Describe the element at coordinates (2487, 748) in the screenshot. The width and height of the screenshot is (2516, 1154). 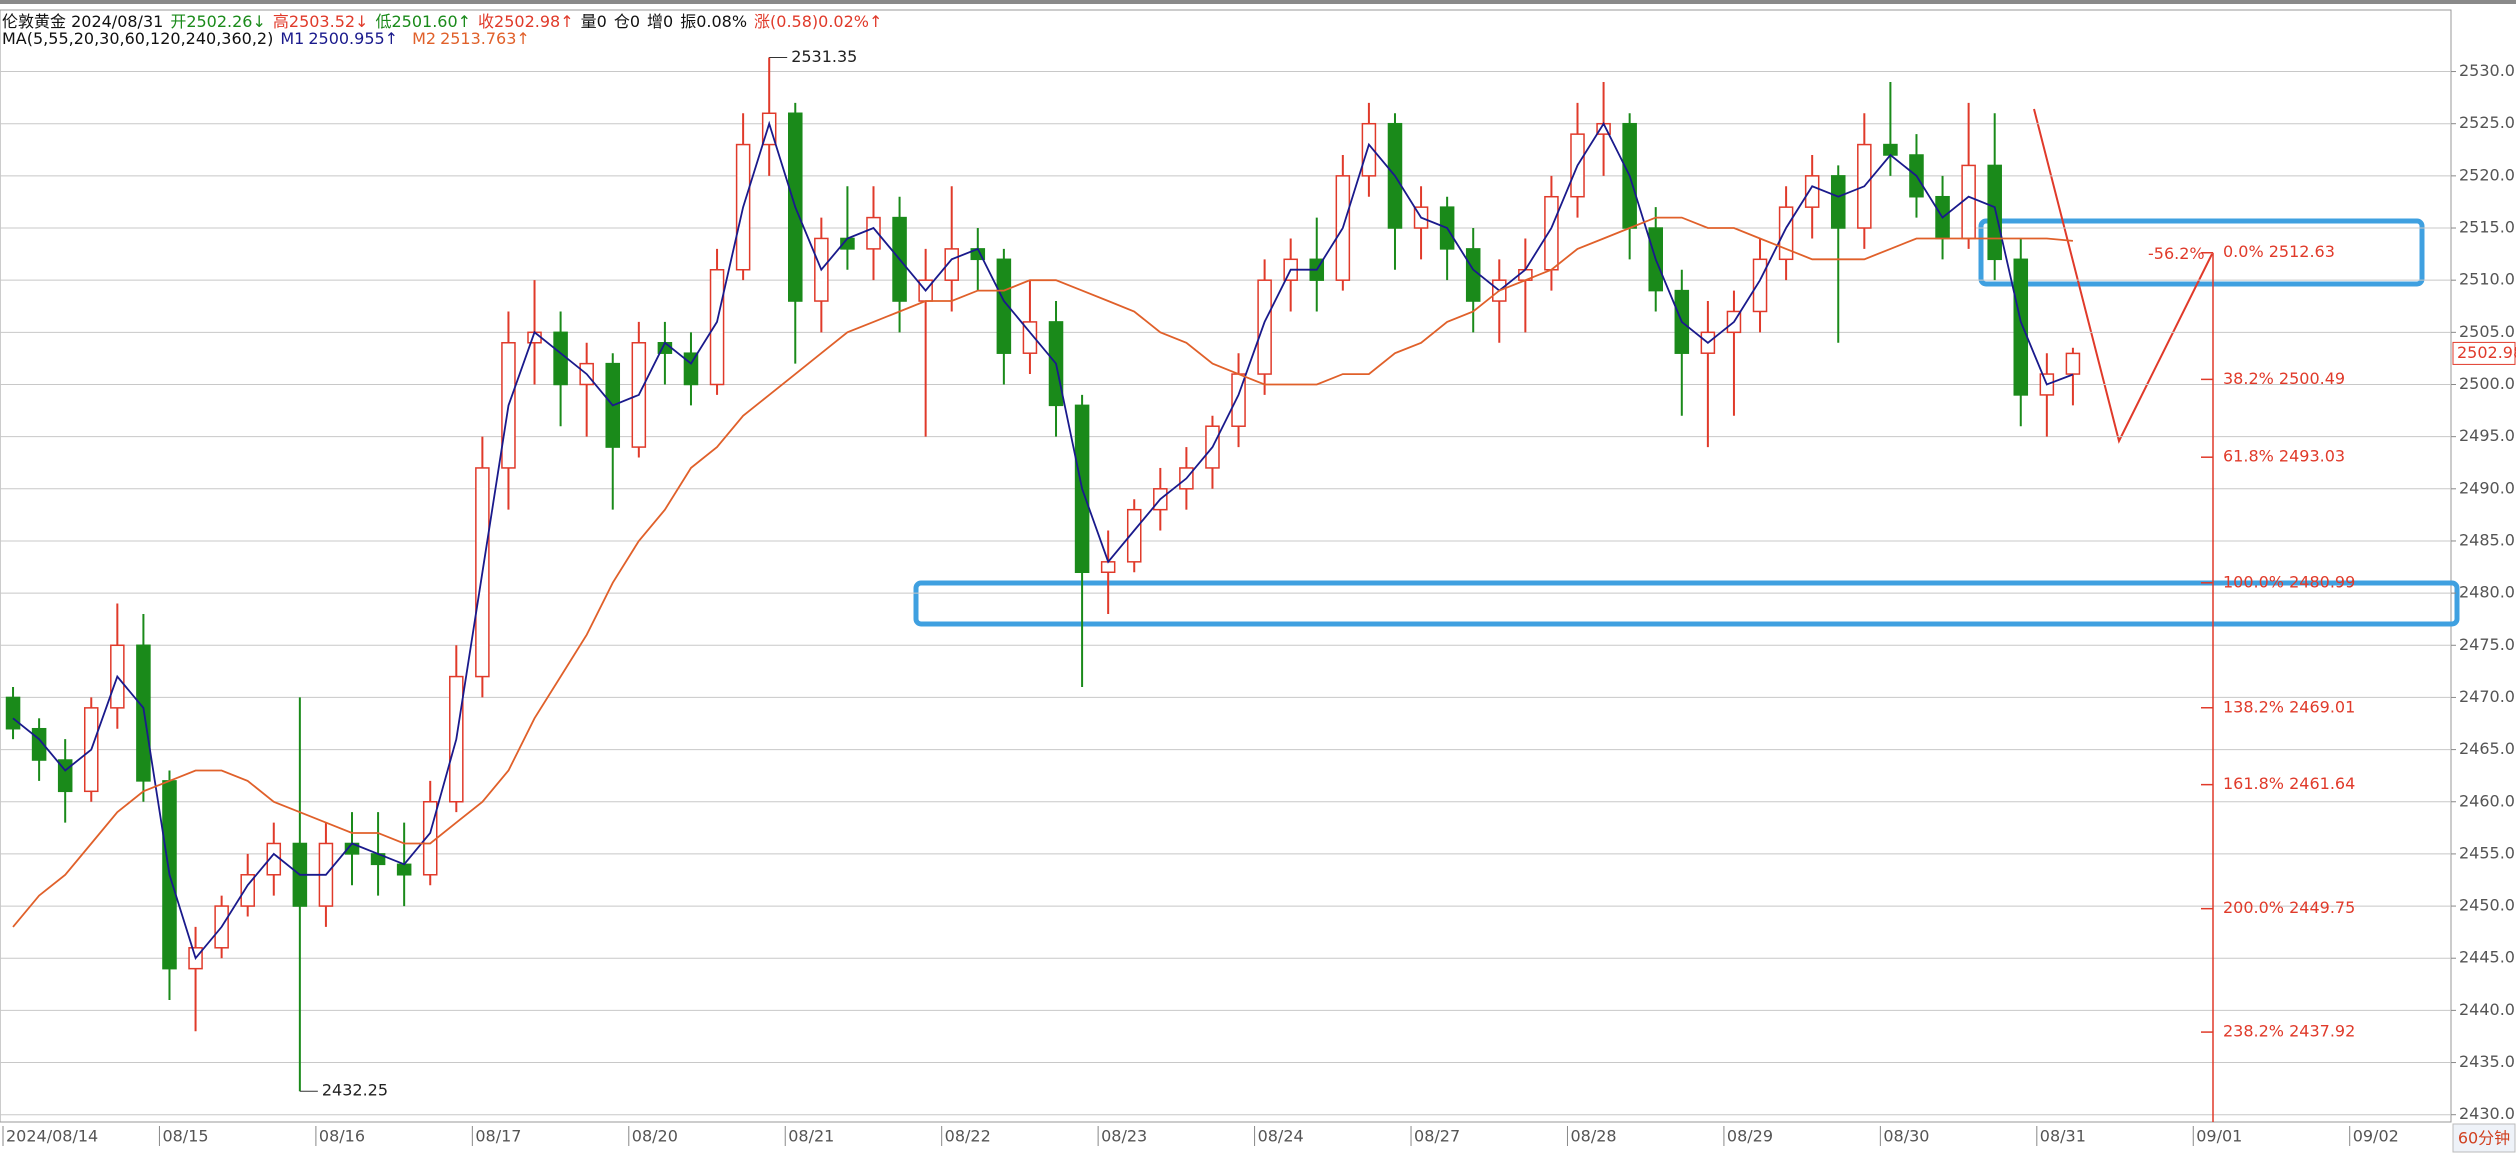
I see `y-tick-label: 2465.00` at that location.